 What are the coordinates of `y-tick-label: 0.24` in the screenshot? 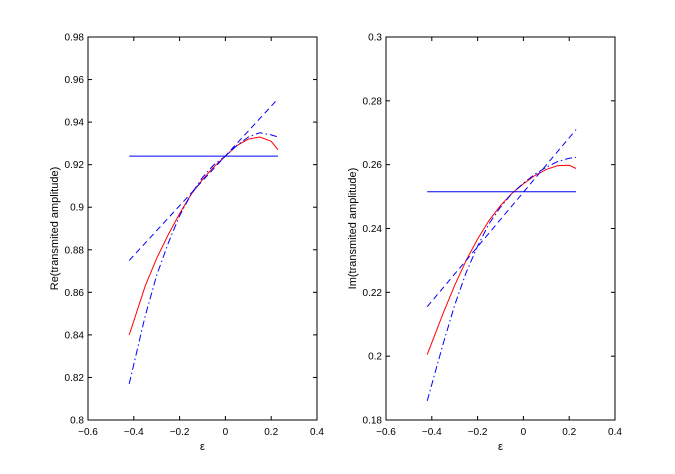 It's located at (373, 229).